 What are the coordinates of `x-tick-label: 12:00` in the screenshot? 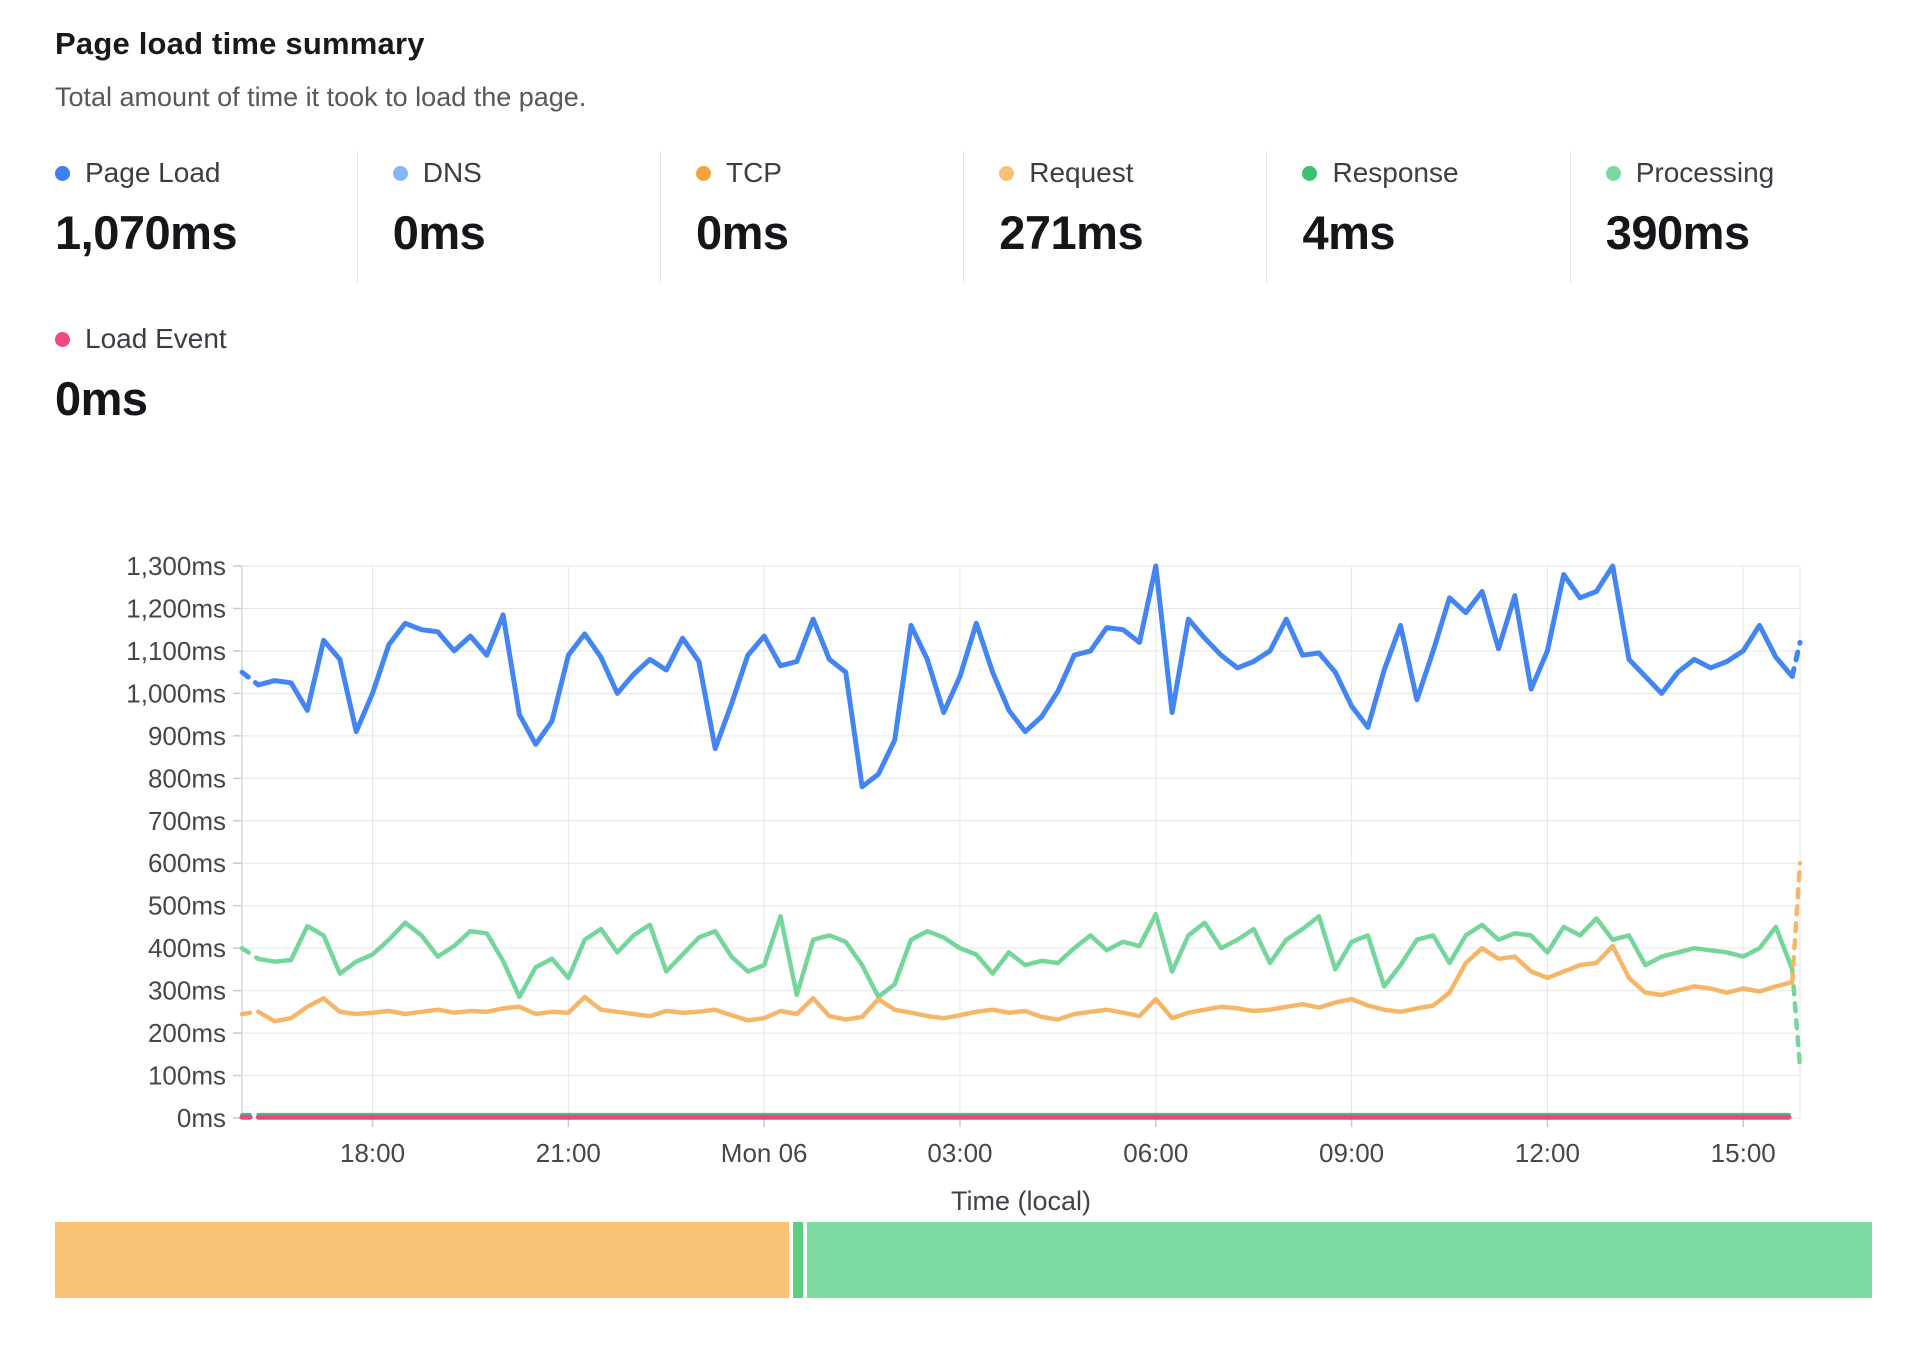 It's located at (1547, 1153).